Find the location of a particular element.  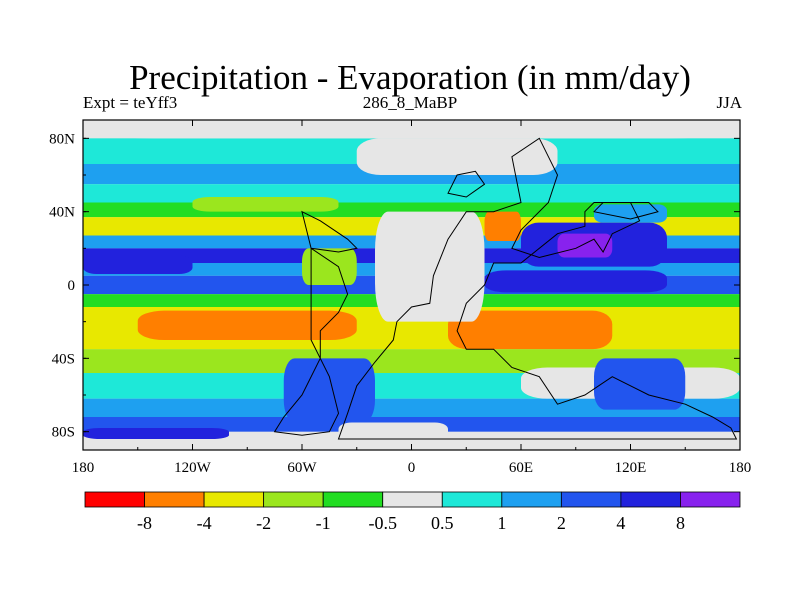

experiment-label: Expt = teYff3 is located at coordinates (130, 102).